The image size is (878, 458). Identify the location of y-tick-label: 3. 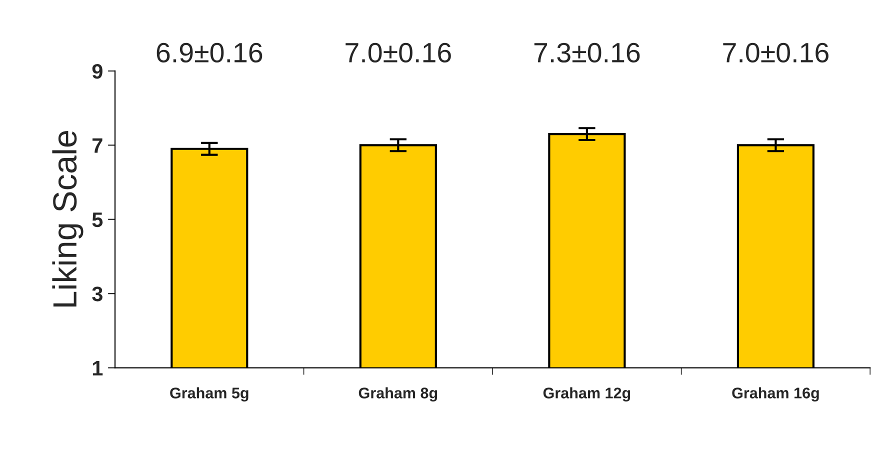
(97, 294).